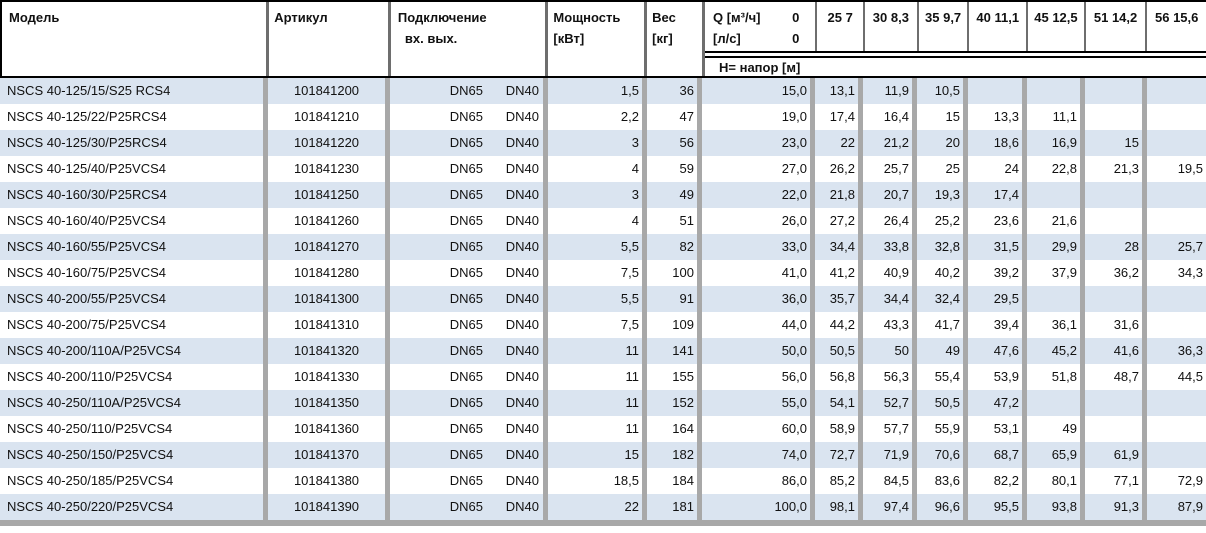  Describe the element at coordinates (890, 195) in the screenshot. I see `head-value-cell: 20,7` at that location.